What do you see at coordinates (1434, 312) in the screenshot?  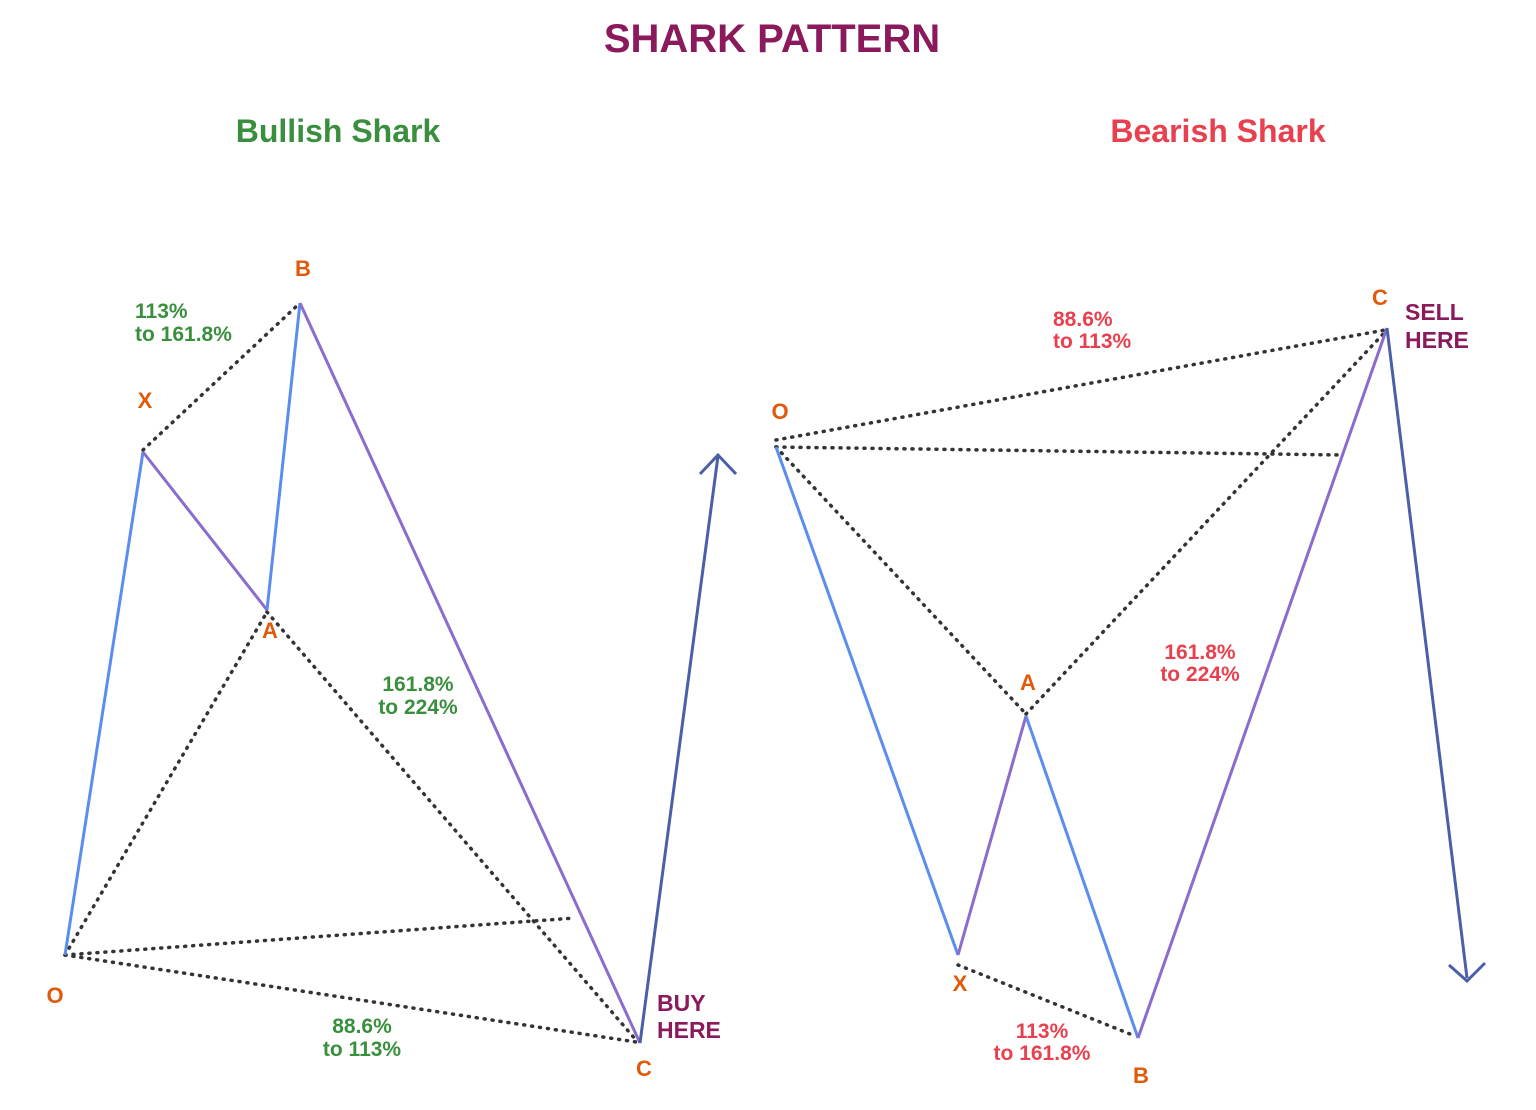 I see `action-label: SELL` at bounding box center [1434, 312].